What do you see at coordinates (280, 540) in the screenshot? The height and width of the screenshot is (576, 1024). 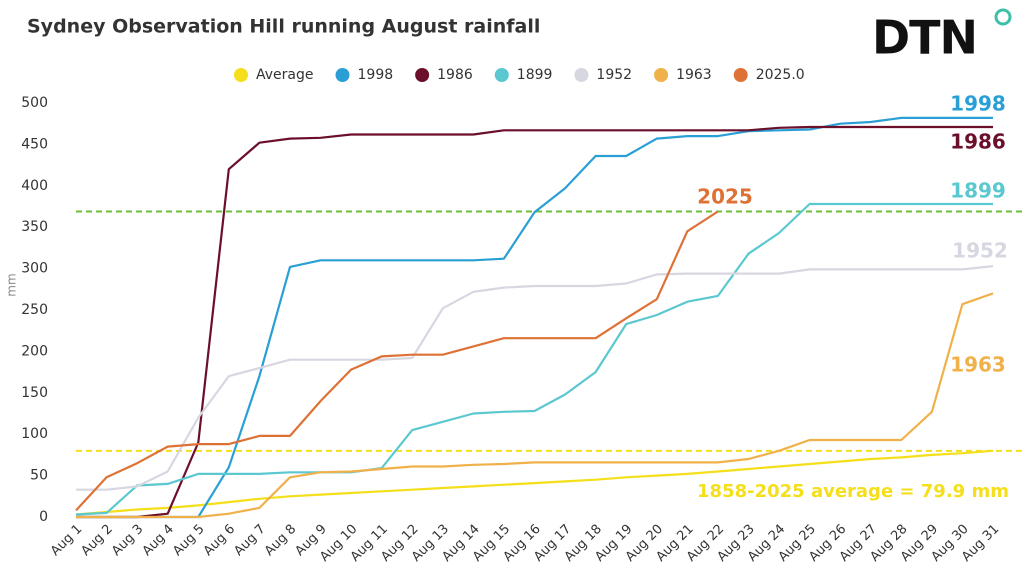 I see `x-tick-label: Aug 8` at bounding box center [280, 540].